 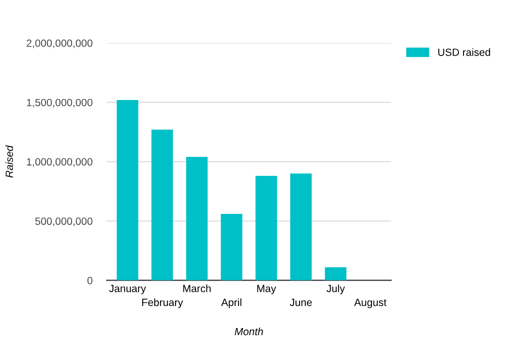 I want to click on x-tick-label: April, so click(x=231, y=303).